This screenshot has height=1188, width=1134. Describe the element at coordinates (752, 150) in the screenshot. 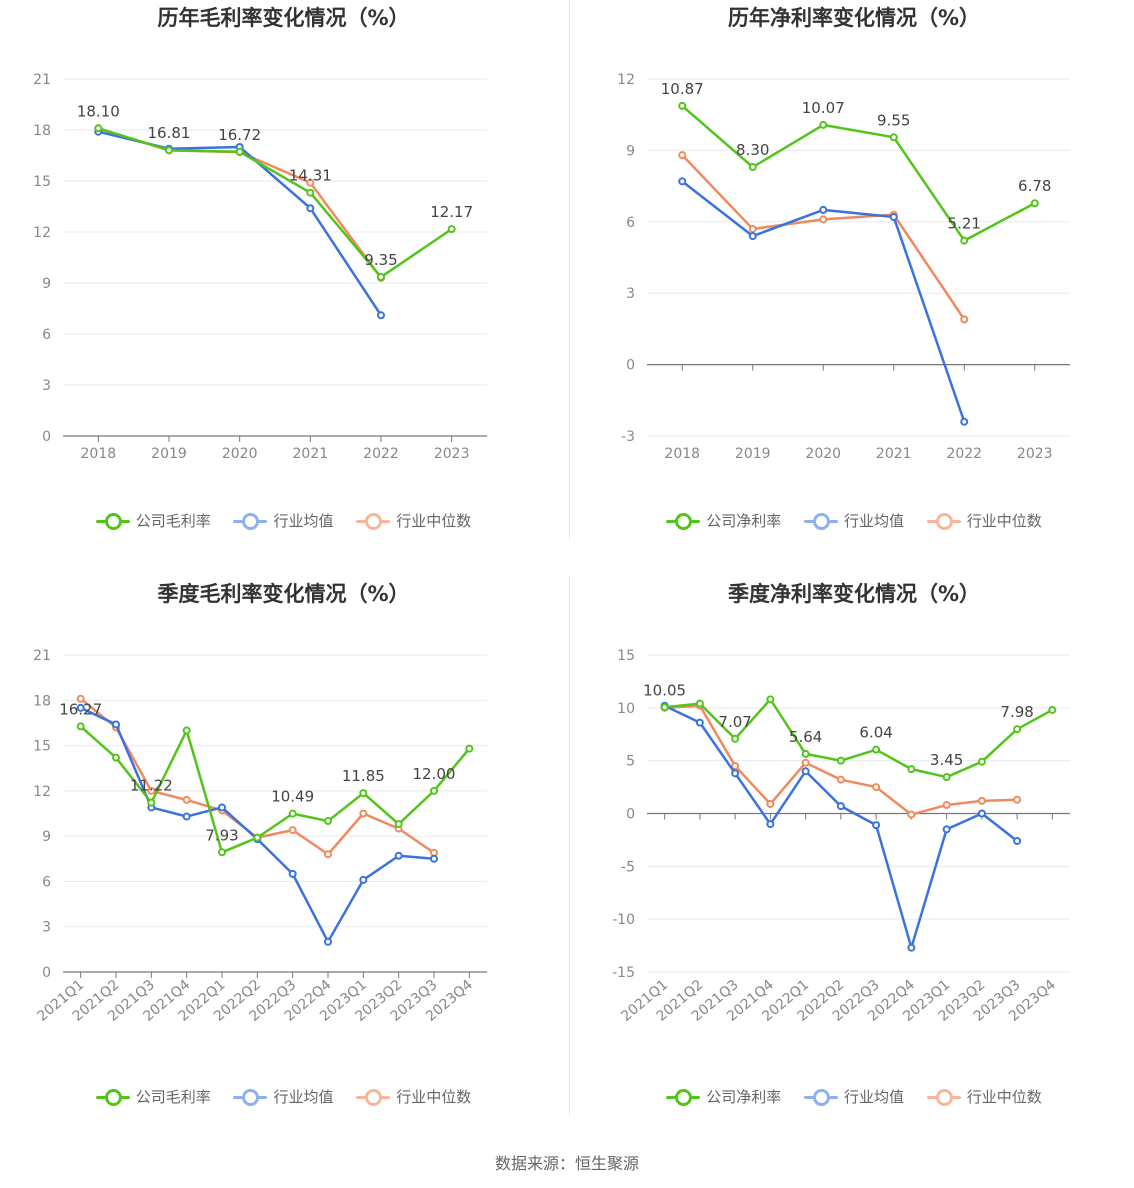

I see `data-label: 8.30` at that location.